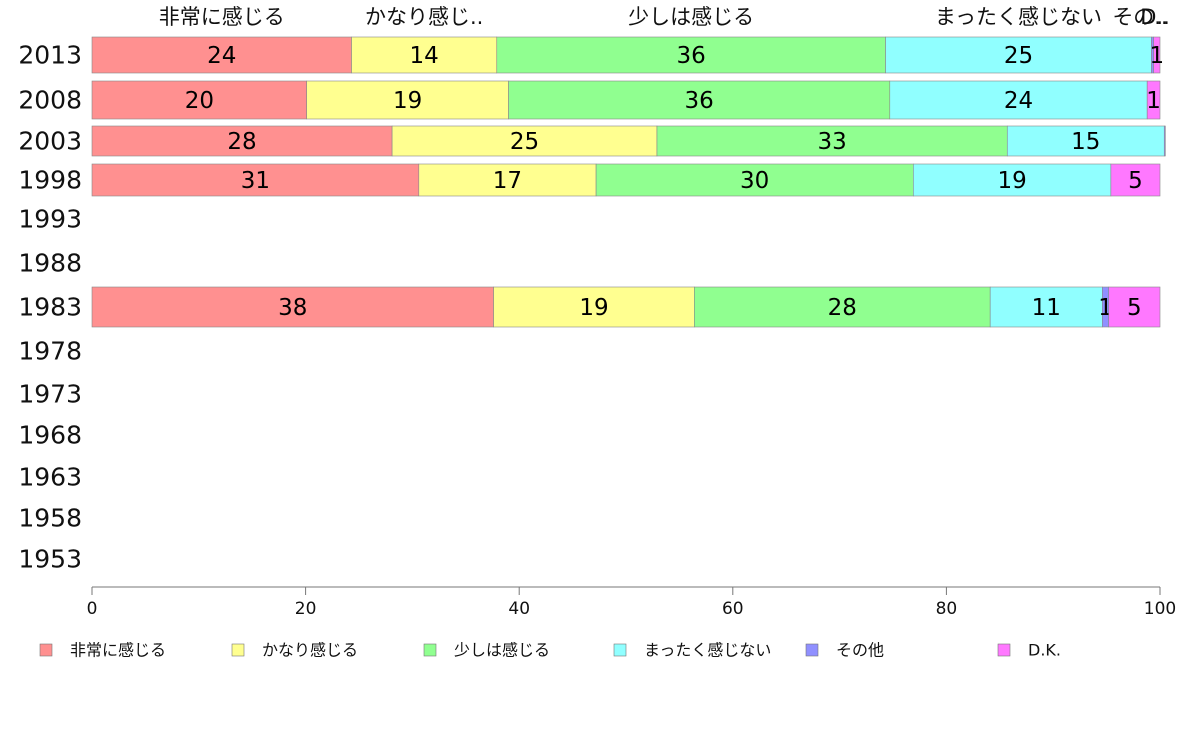 This screenshot has height=736, width=1188. I want to click on bar-row-1983: 38 19 28 11 1 5, so click(626, 307).